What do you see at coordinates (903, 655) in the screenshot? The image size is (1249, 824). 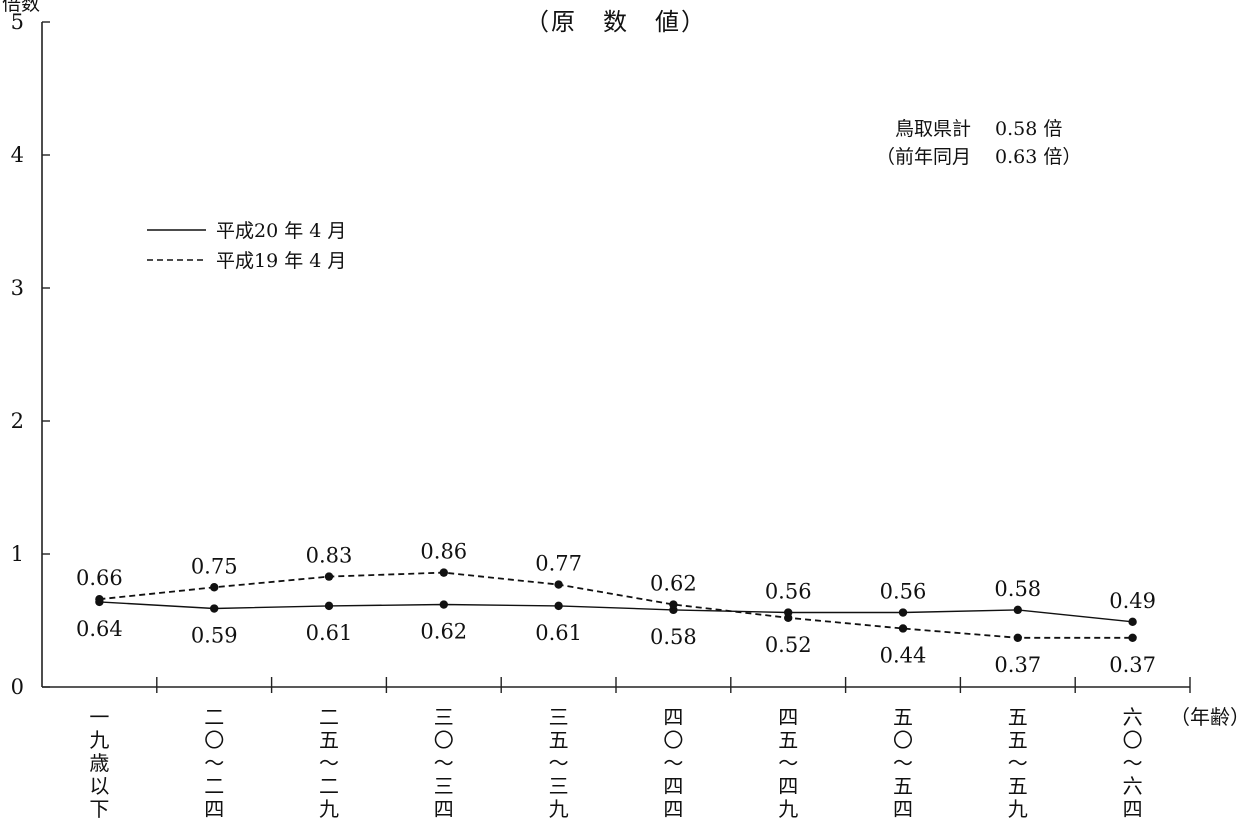 I see `data-label-series-2: 0.44` at bounding box center [903, 655].